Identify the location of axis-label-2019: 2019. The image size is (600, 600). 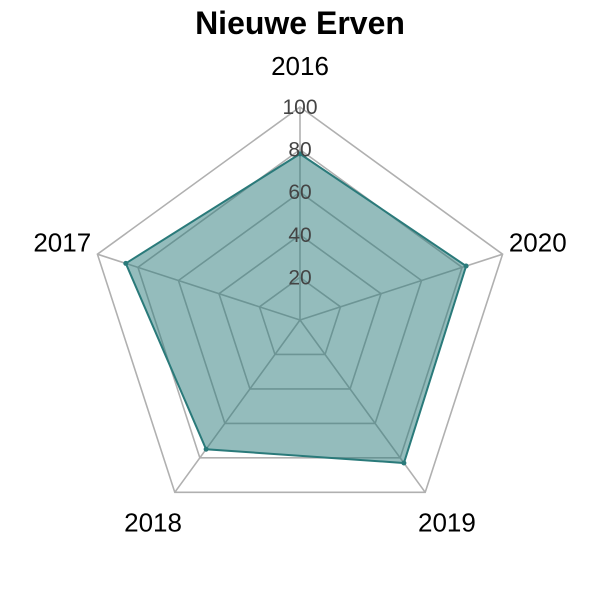
(447, 522).